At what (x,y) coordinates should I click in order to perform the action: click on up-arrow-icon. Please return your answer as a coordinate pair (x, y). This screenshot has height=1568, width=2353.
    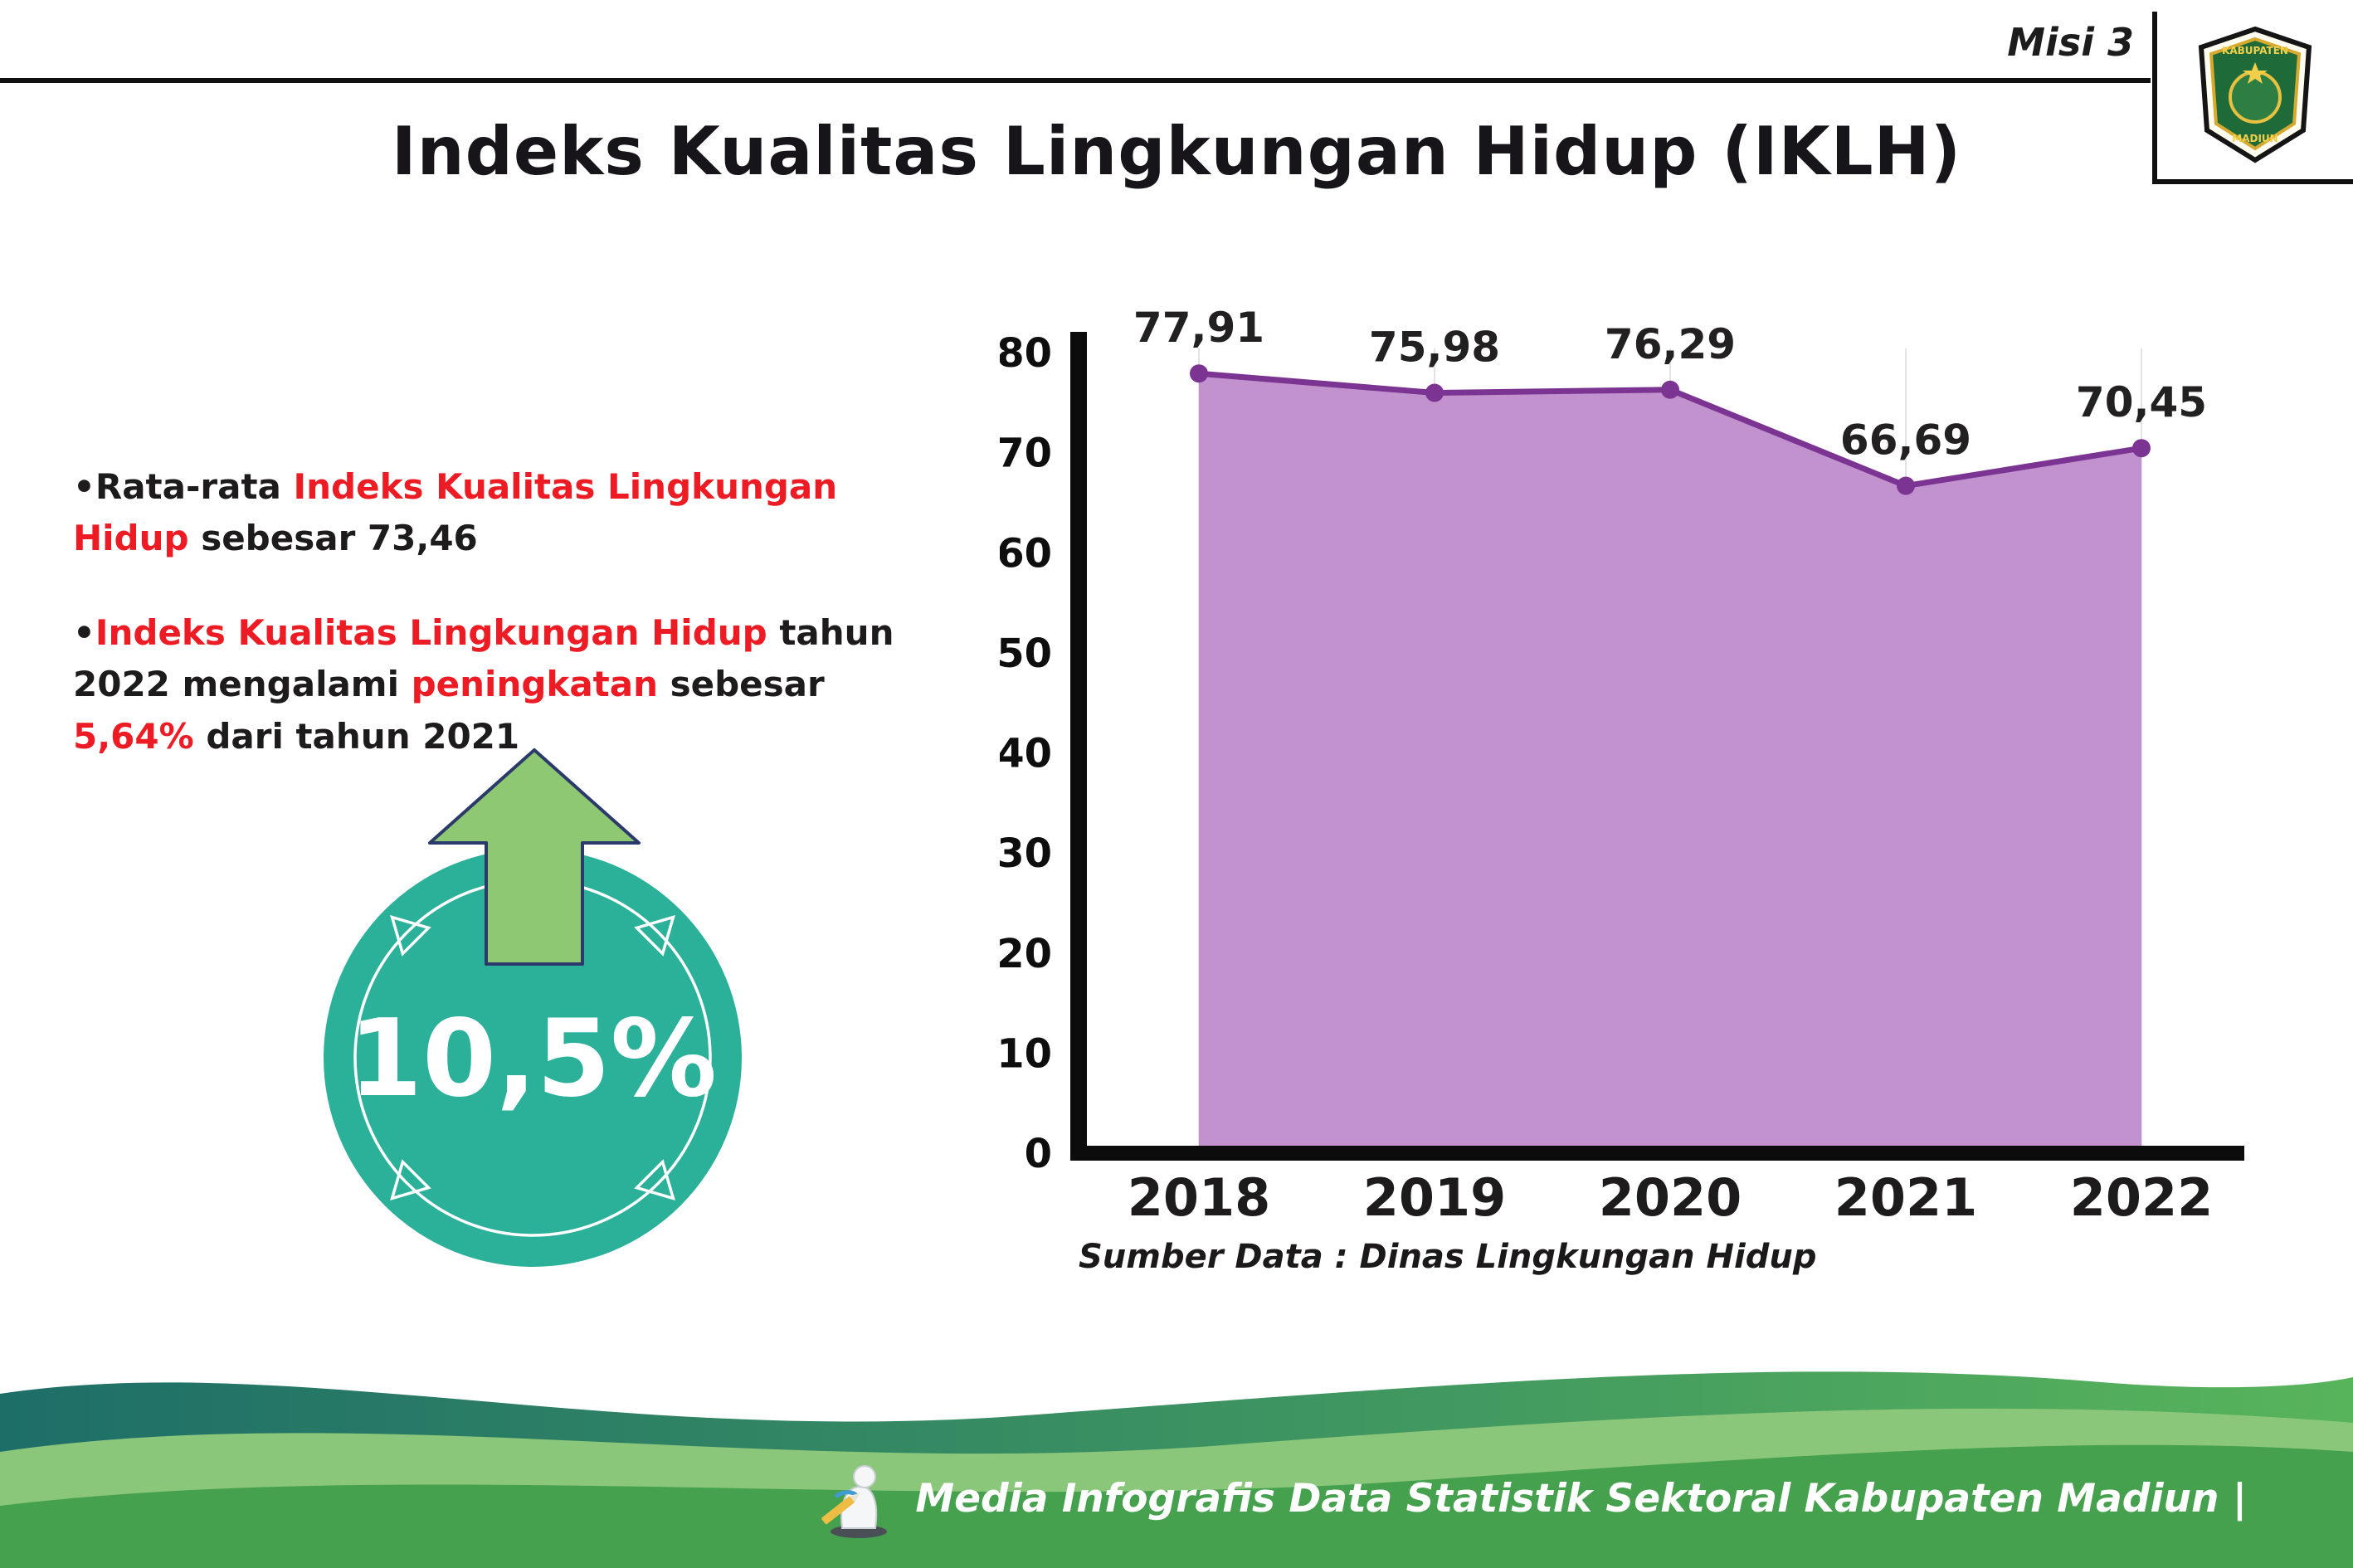
    Looking at the image, I should click on (534, 858).